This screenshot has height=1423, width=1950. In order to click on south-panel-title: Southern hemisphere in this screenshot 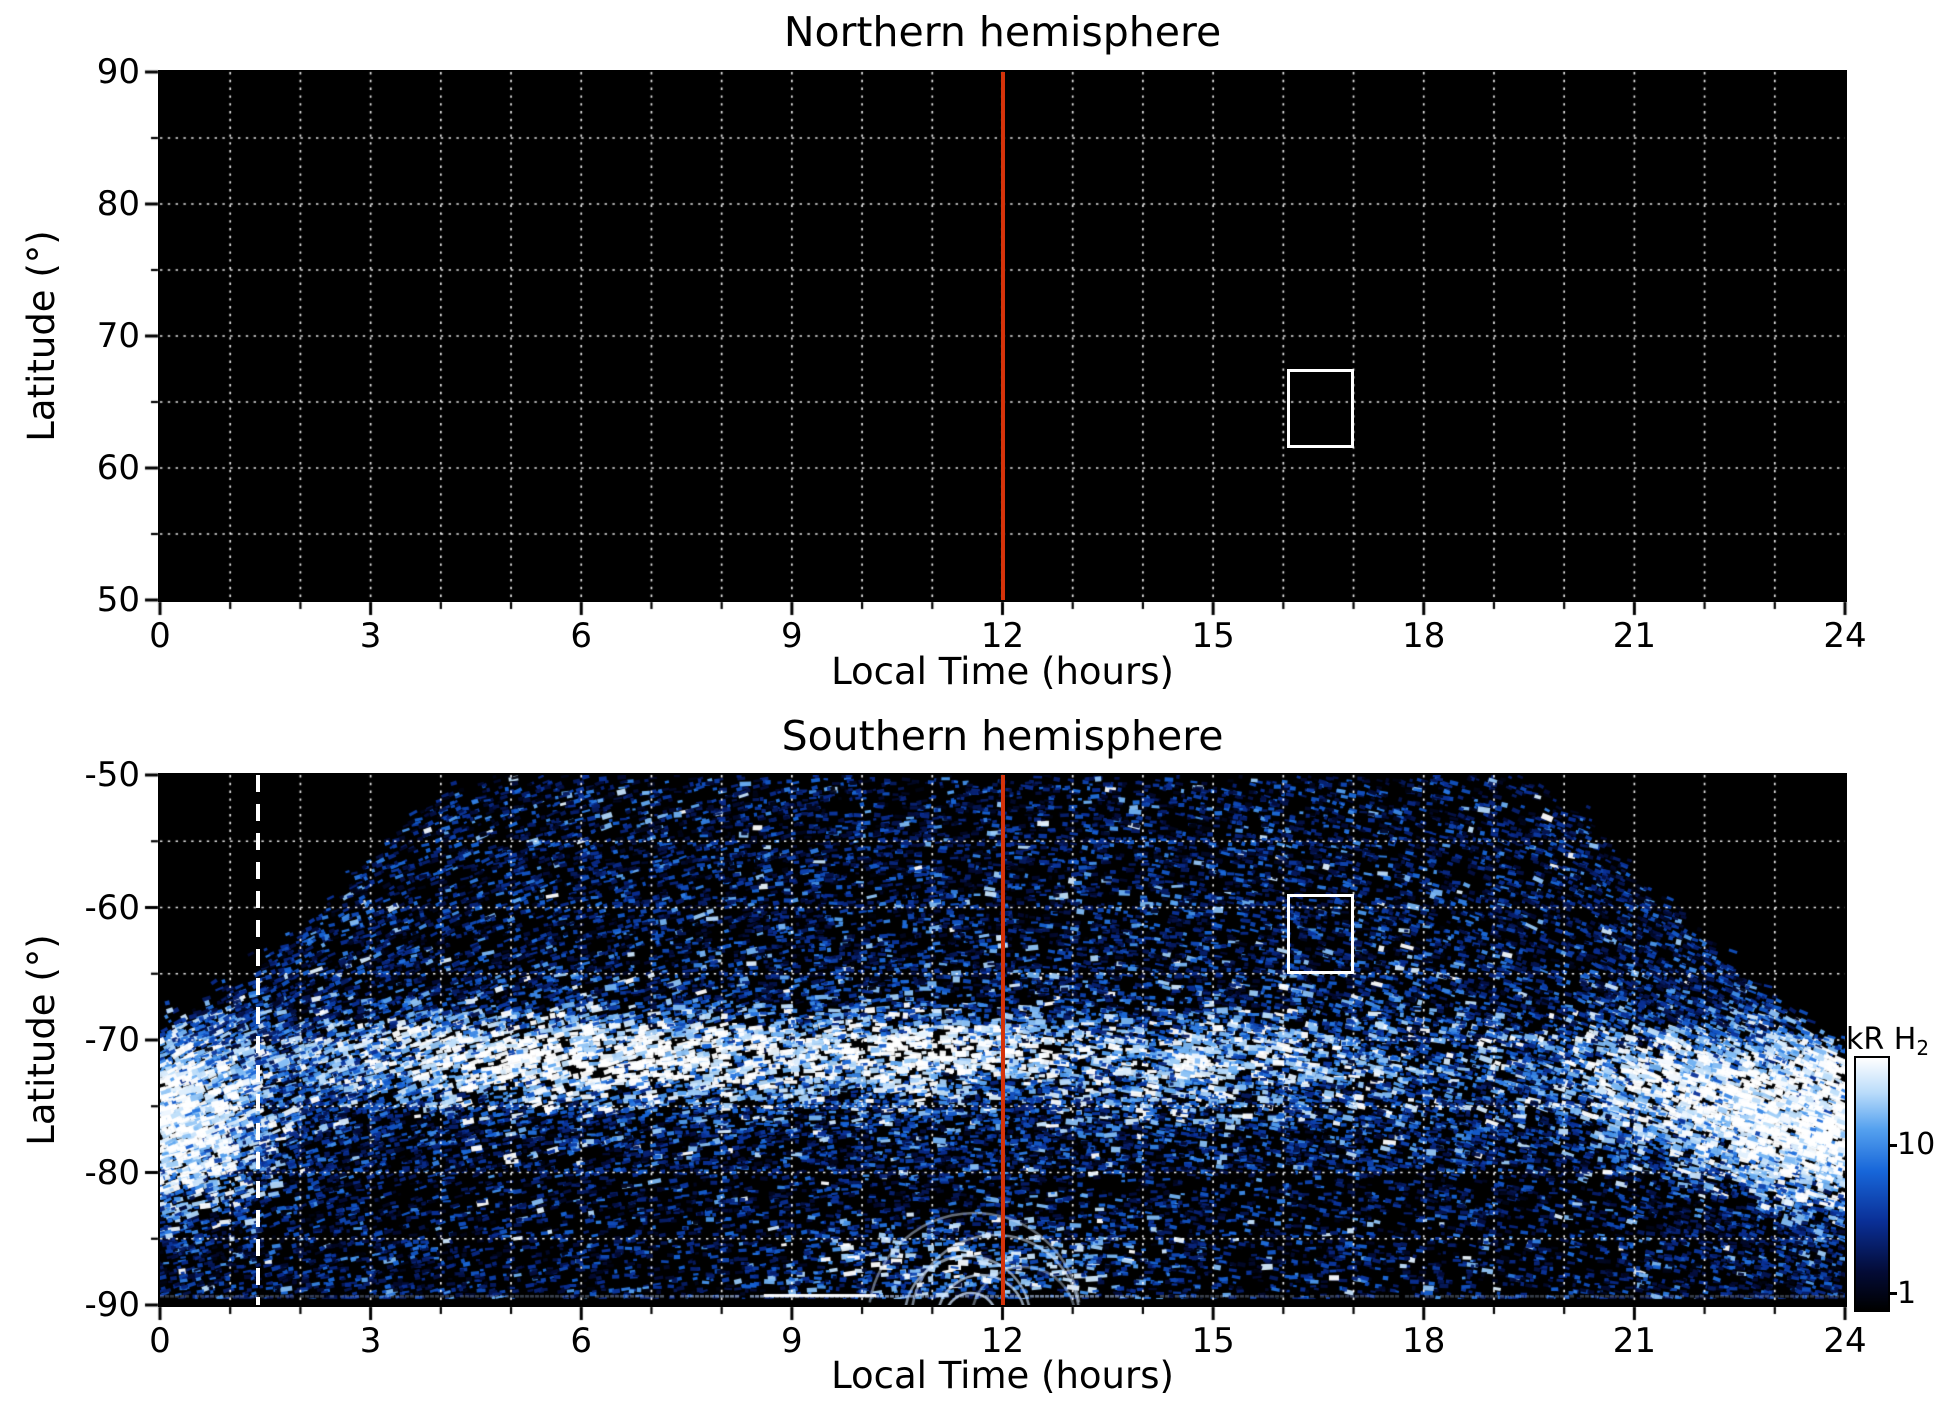, I will do `click(1002, 736)`.